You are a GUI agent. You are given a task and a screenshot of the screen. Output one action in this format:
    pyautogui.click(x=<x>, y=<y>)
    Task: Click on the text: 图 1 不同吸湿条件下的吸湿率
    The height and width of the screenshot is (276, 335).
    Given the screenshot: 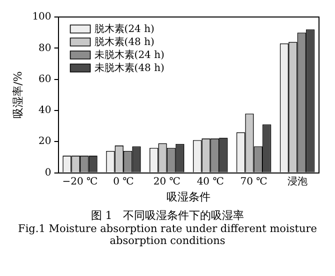 What is the action you would take?
    pyautogui.click(x=168, y=215)
    